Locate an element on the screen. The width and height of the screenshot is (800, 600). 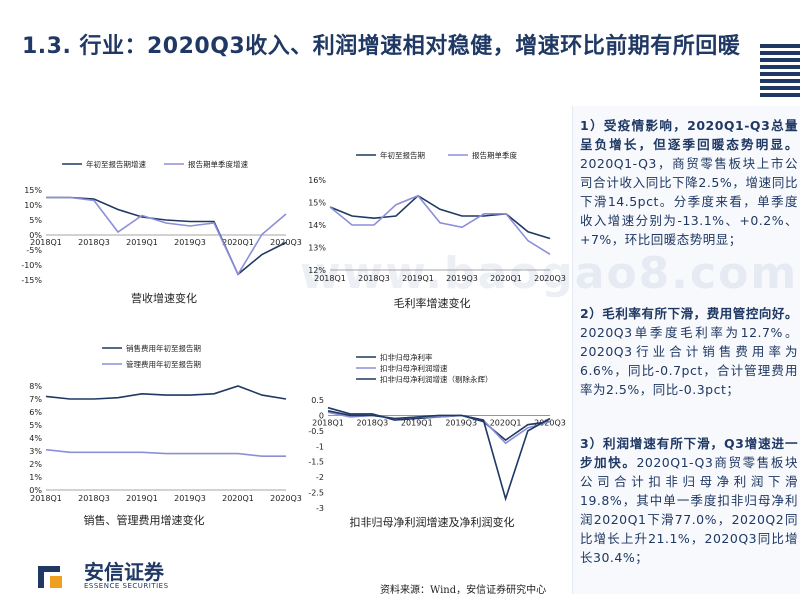
y-tick-label: 1% is located at coordinates (35, 477).